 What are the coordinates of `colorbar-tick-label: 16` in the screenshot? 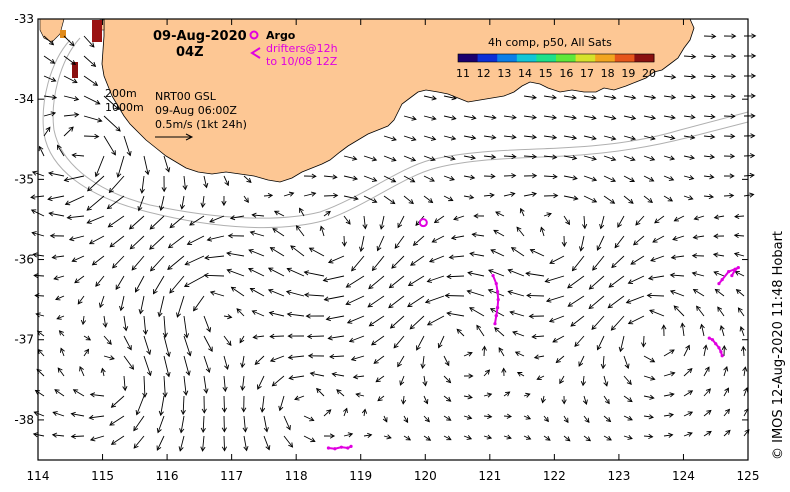 It's located at (566, 73).